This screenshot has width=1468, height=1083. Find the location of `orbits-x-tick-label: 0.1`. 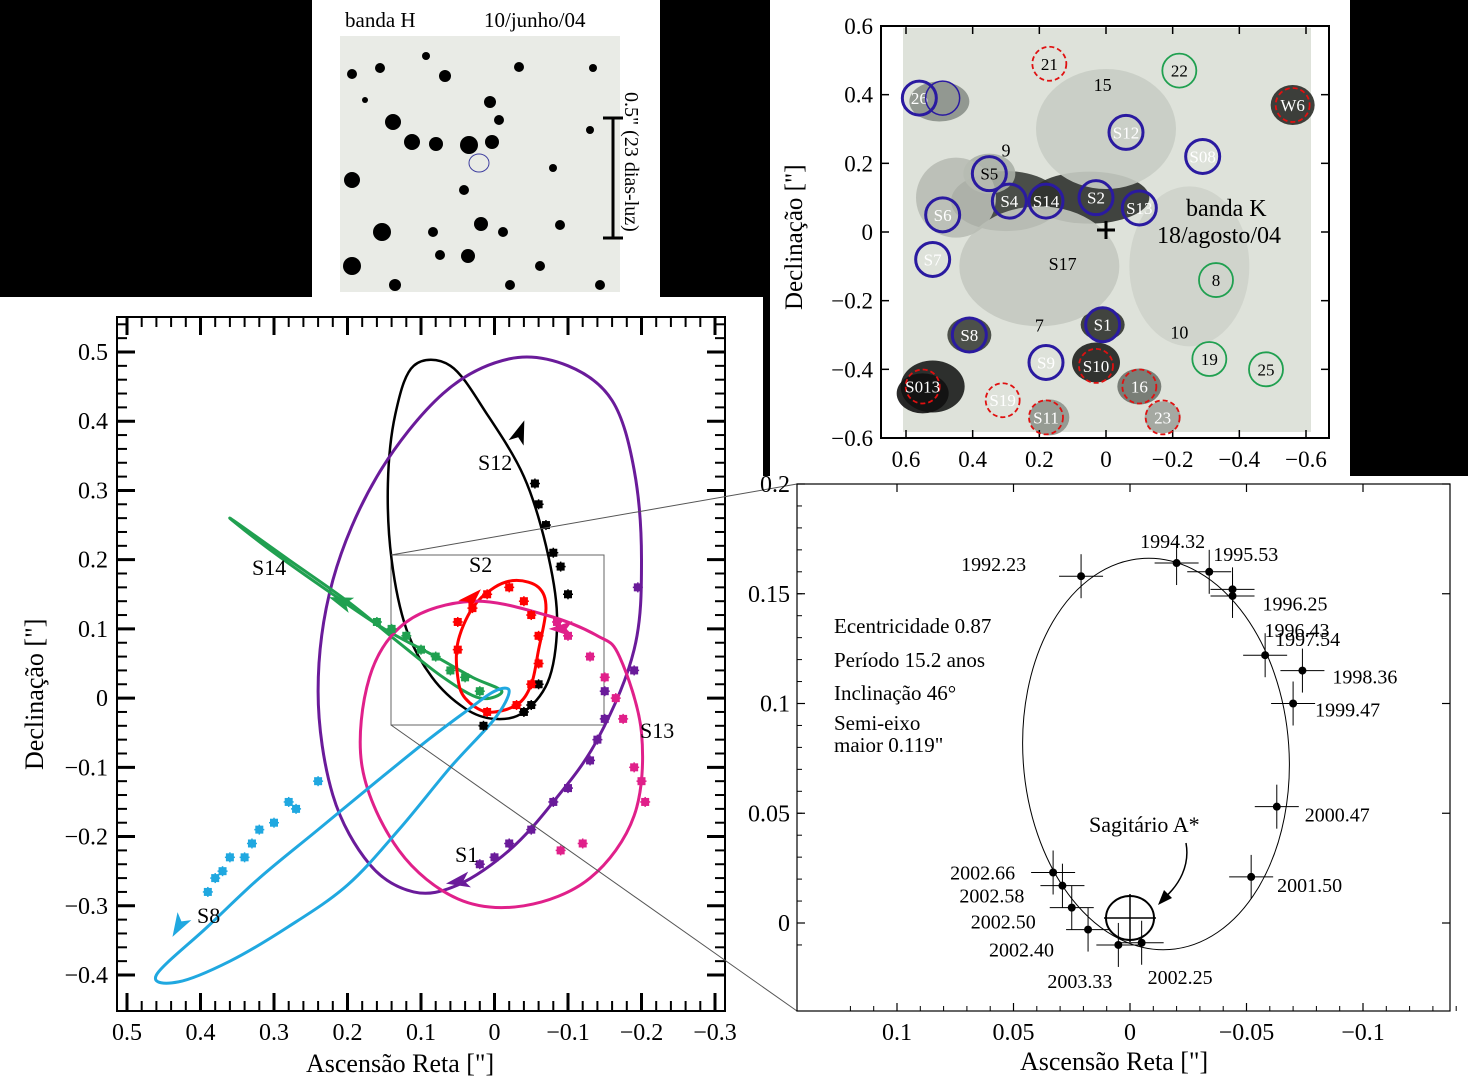

orbits-x-tick-label: 0.1 is located at coordinates (421, 1033).